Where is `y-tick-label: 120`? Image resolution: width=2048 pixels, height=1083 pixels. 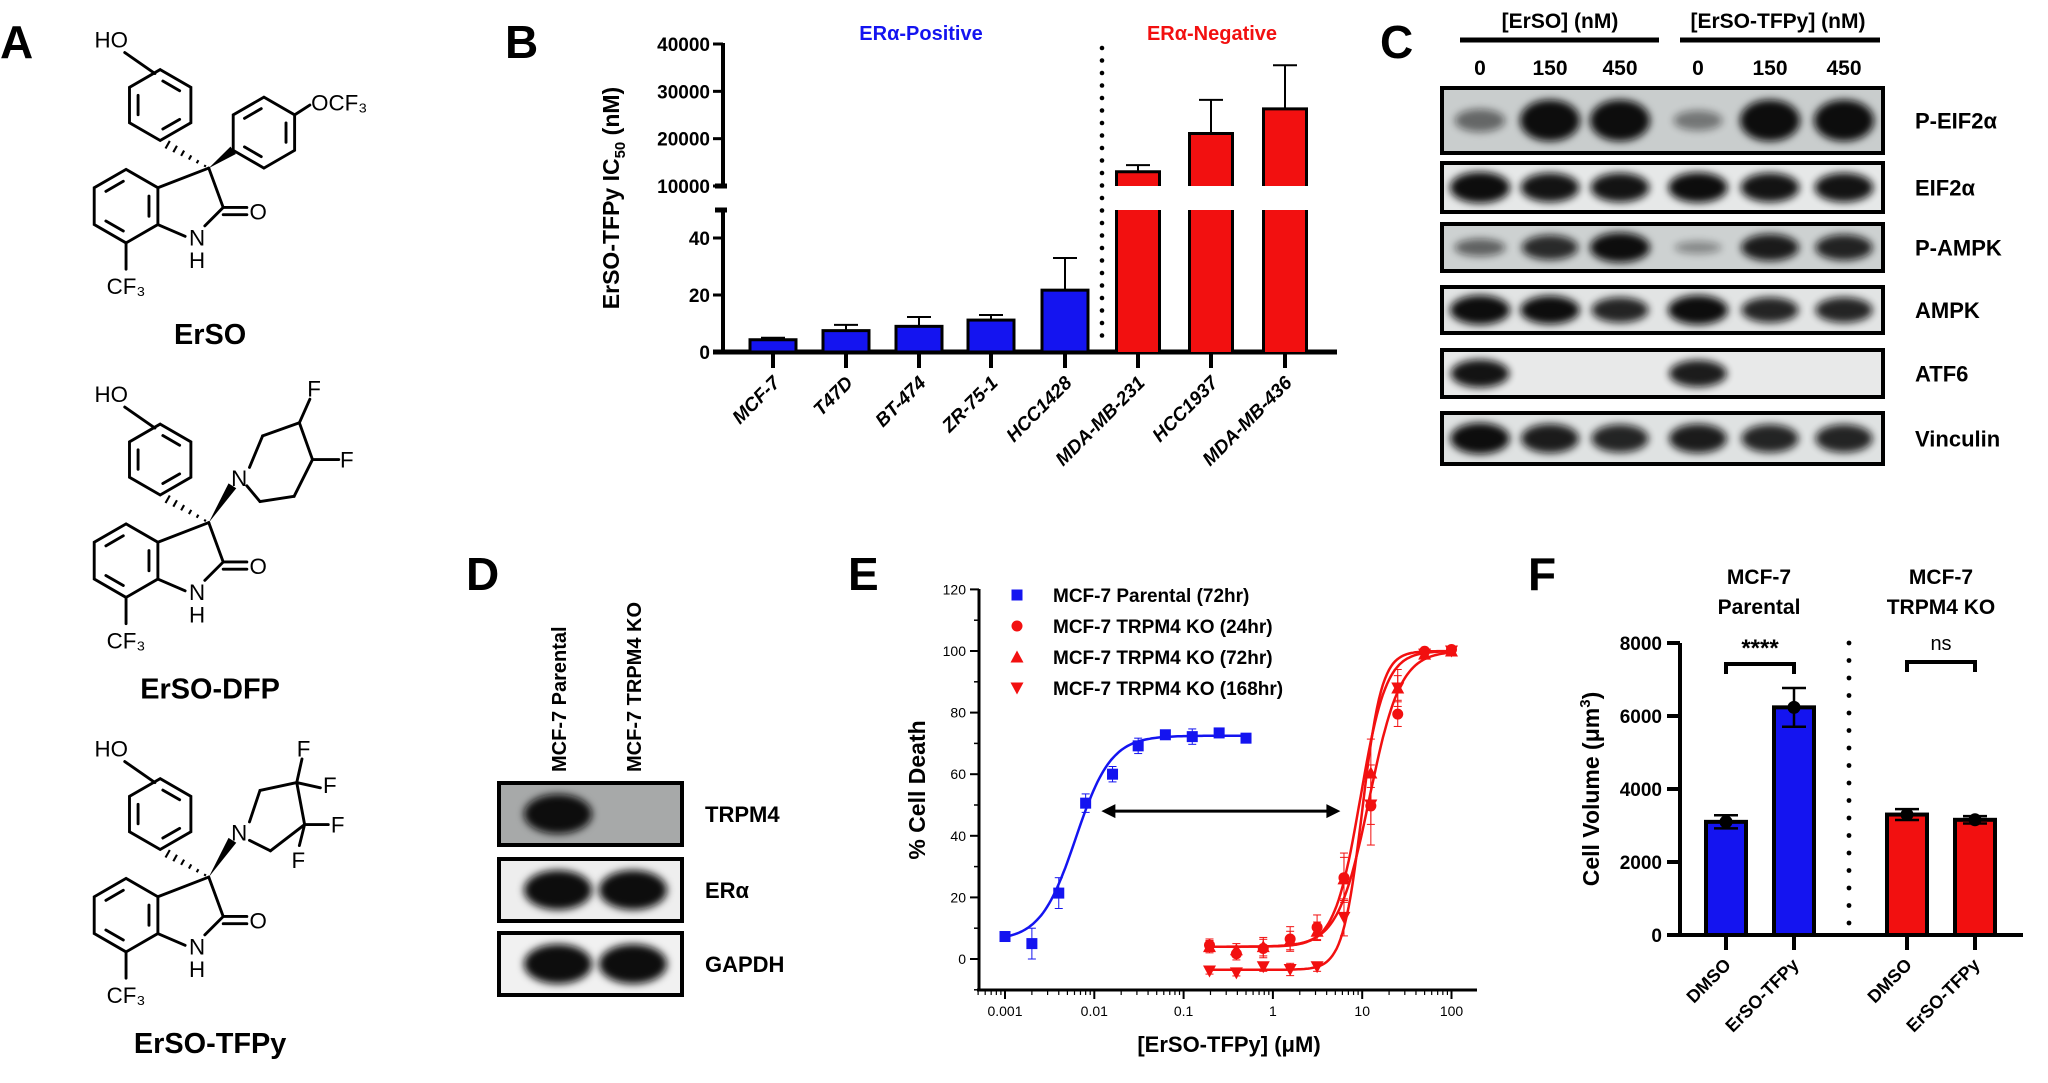 y-tick-label: 120 is located at coordinates (955, 589).